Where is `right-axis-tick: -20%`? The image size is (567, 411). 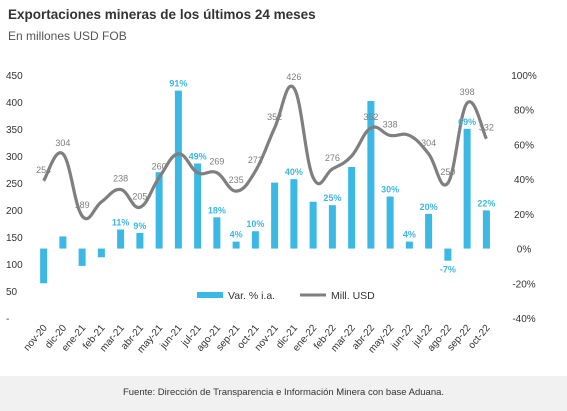 right-axis-tick: -20% is located at coordinates (523, 284).